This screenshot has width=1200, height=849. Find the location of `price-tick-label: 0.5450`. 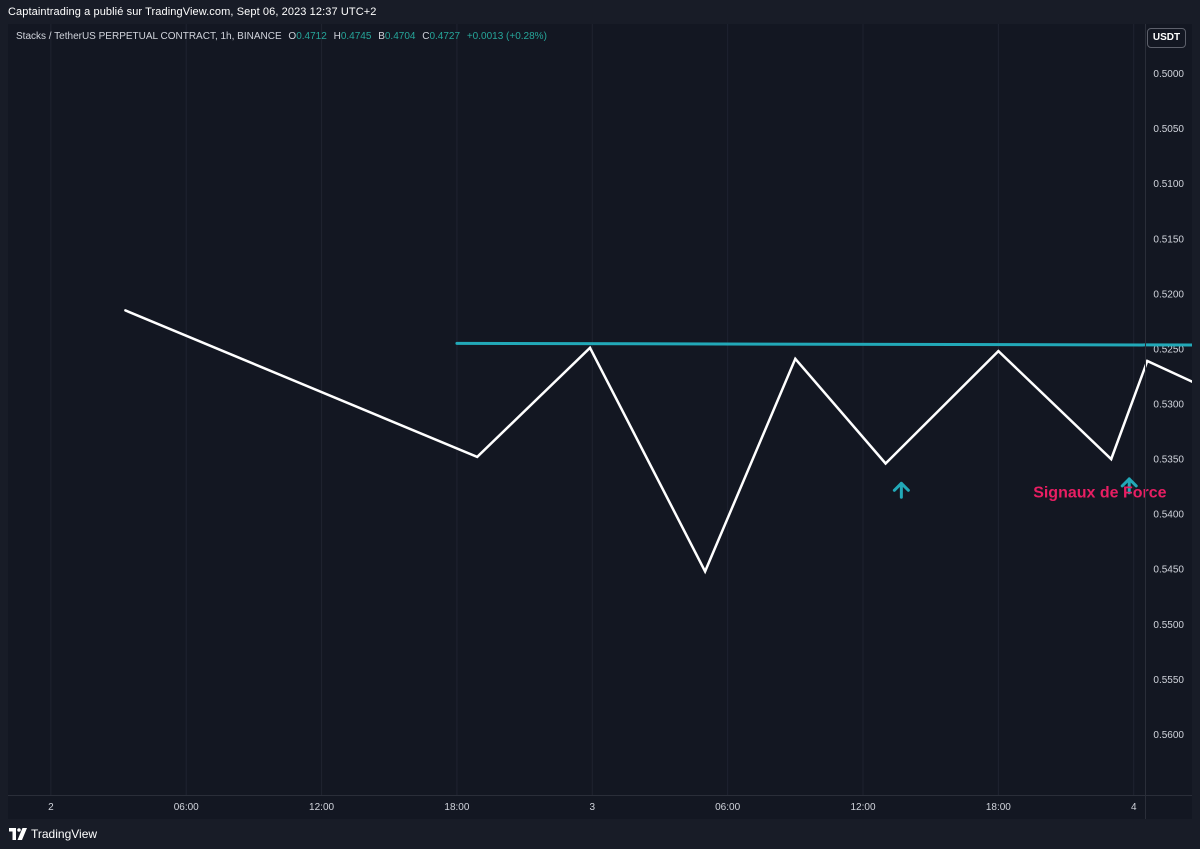

price-tick-label: 0.5450 is located at coordinates (1168, 570).